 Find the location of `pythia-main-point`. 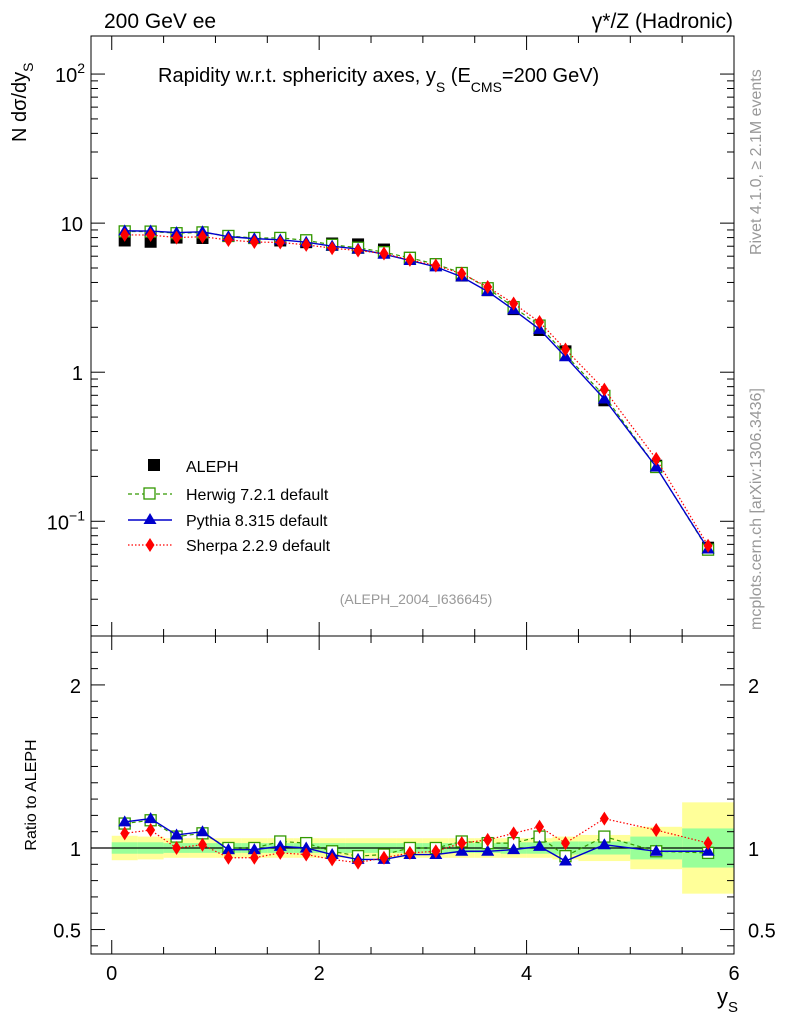

pythia-main-point is located at coordinates (604, 398).